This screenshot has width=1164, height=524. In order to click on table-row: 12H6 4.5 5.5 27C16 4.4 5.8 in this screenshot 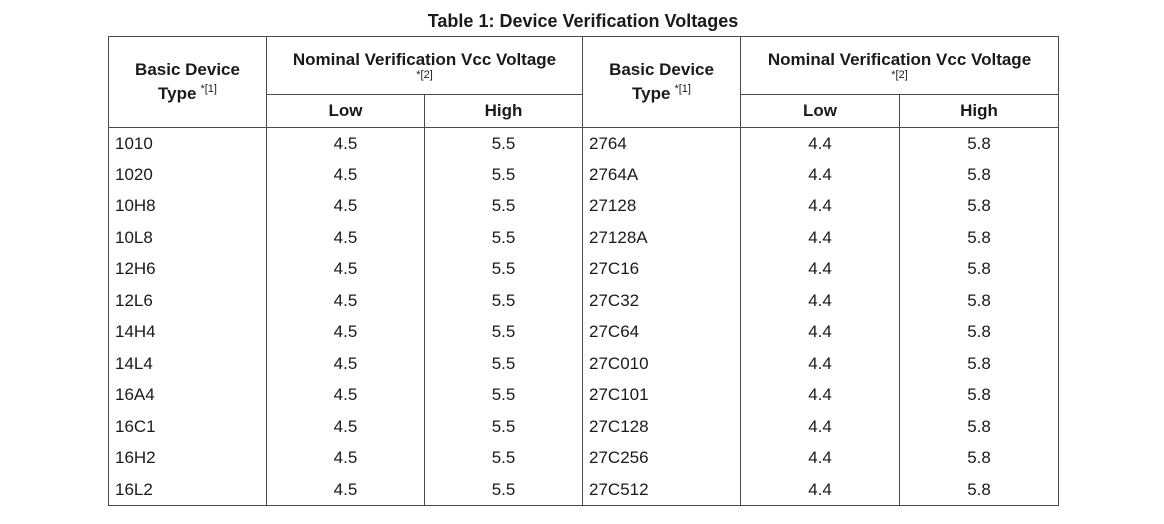, I will do `click(584, 269)`.